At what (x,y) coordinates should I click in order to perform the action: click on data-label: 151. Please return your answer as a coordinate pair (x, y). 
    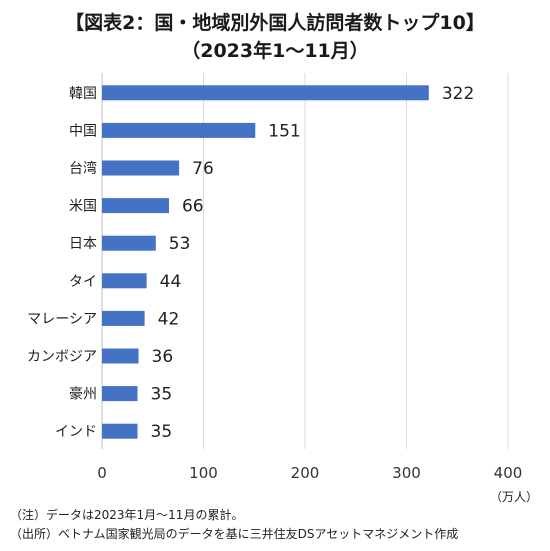
    Looking at the image, I should click on (284, 131).